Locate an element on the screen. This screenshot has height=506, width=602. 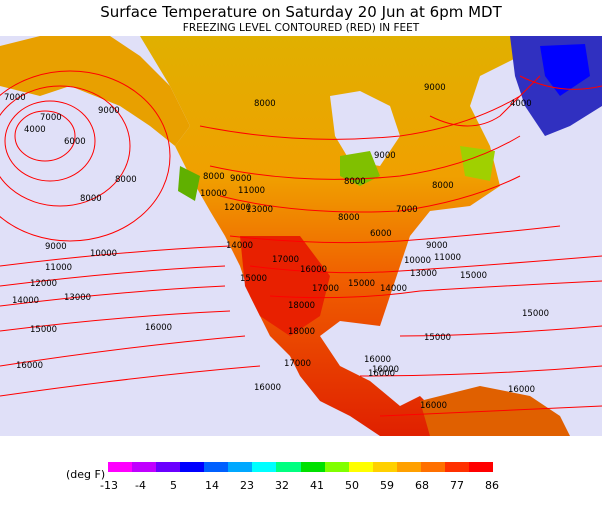
legend-tick-label: 23 is located at coordinates (247, 485).